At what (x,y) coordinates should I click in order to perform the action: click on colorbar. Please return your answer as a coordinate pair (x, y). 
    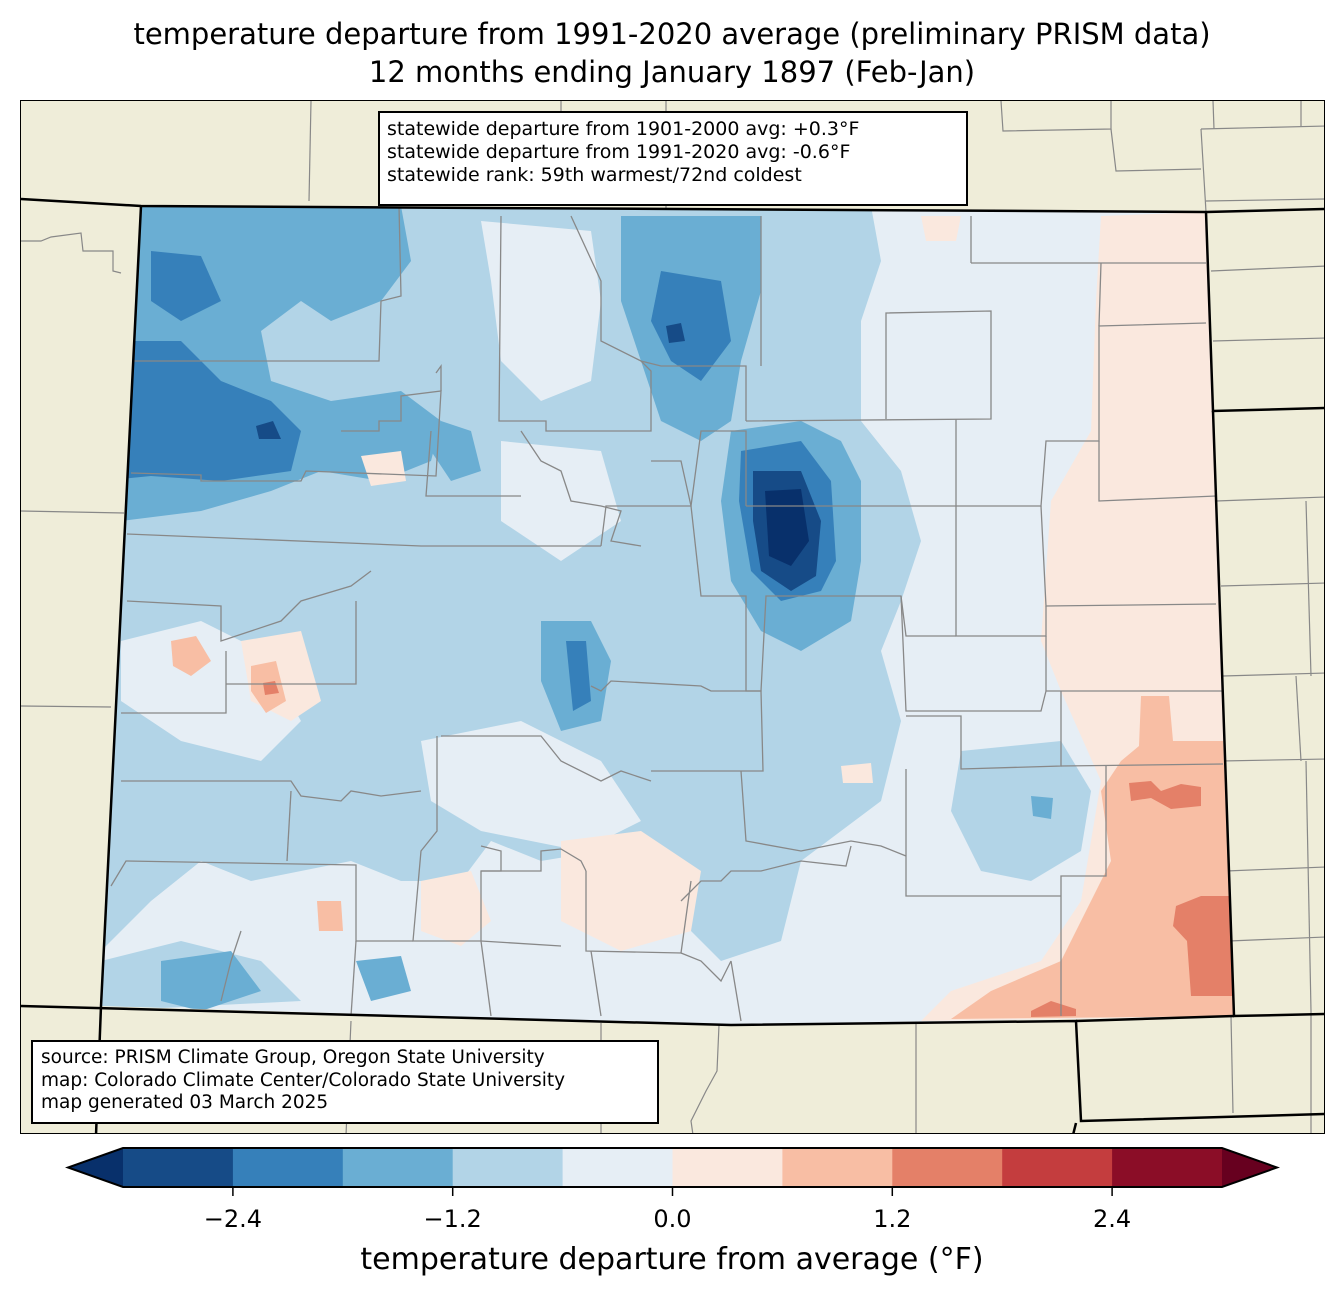
    Looking at the image, I should click on (672, 1171).